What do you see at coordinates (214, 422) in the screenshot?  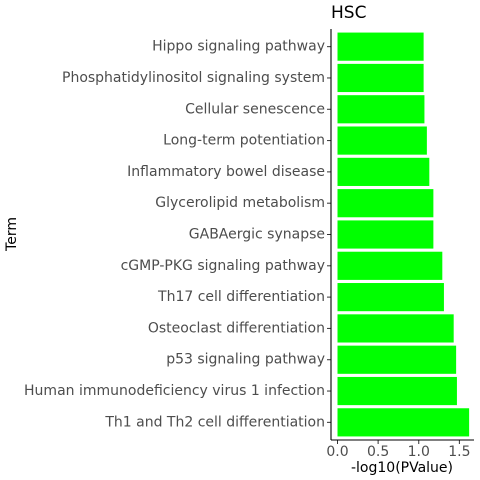 I see `y-tick-label: Th1 and Th2 cell differentiation` at bounding box center [214, 422].